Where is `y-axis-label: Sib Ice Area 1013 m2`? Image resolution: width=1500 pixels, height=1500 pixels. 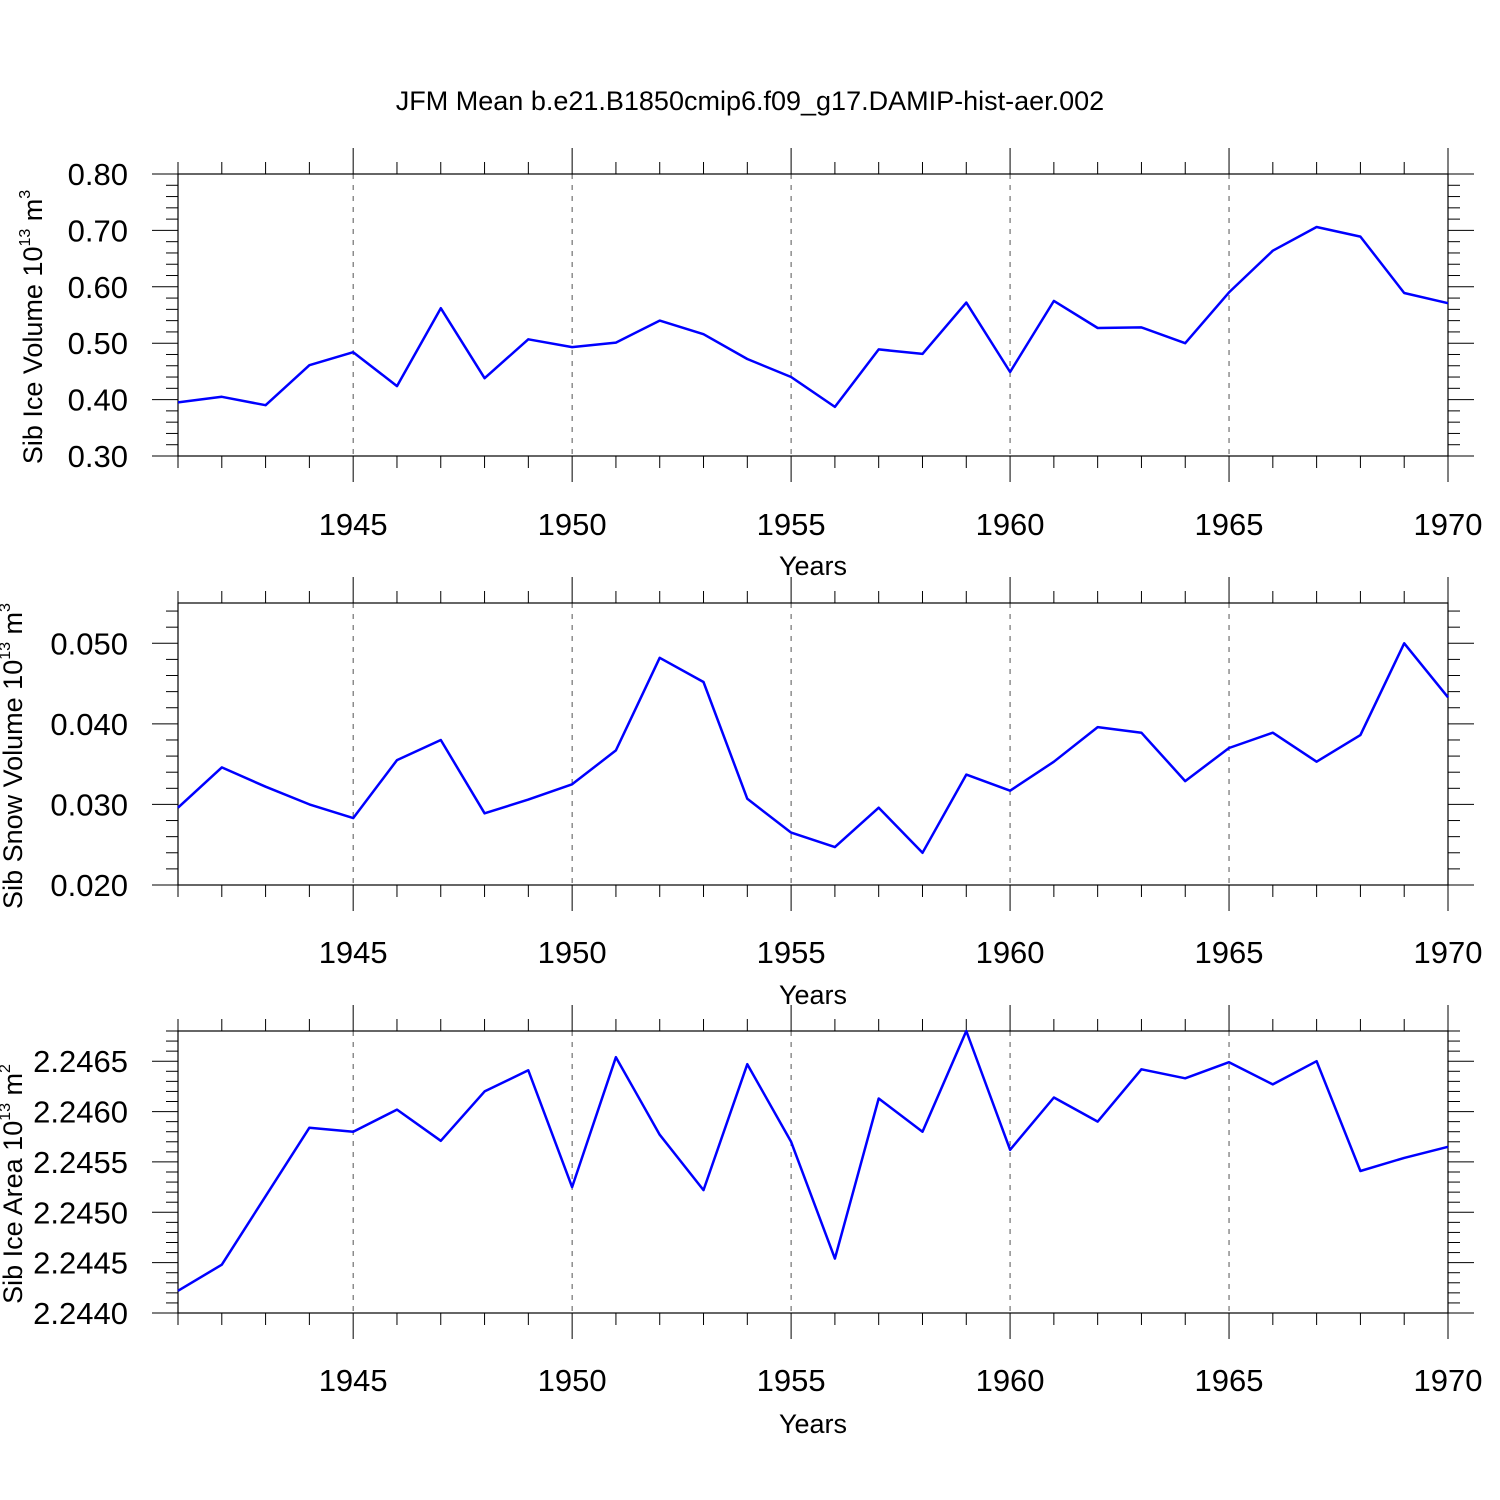 y-axis-label: Sib Ice Area 1013 m2 is located at coordinates (14, 1184).